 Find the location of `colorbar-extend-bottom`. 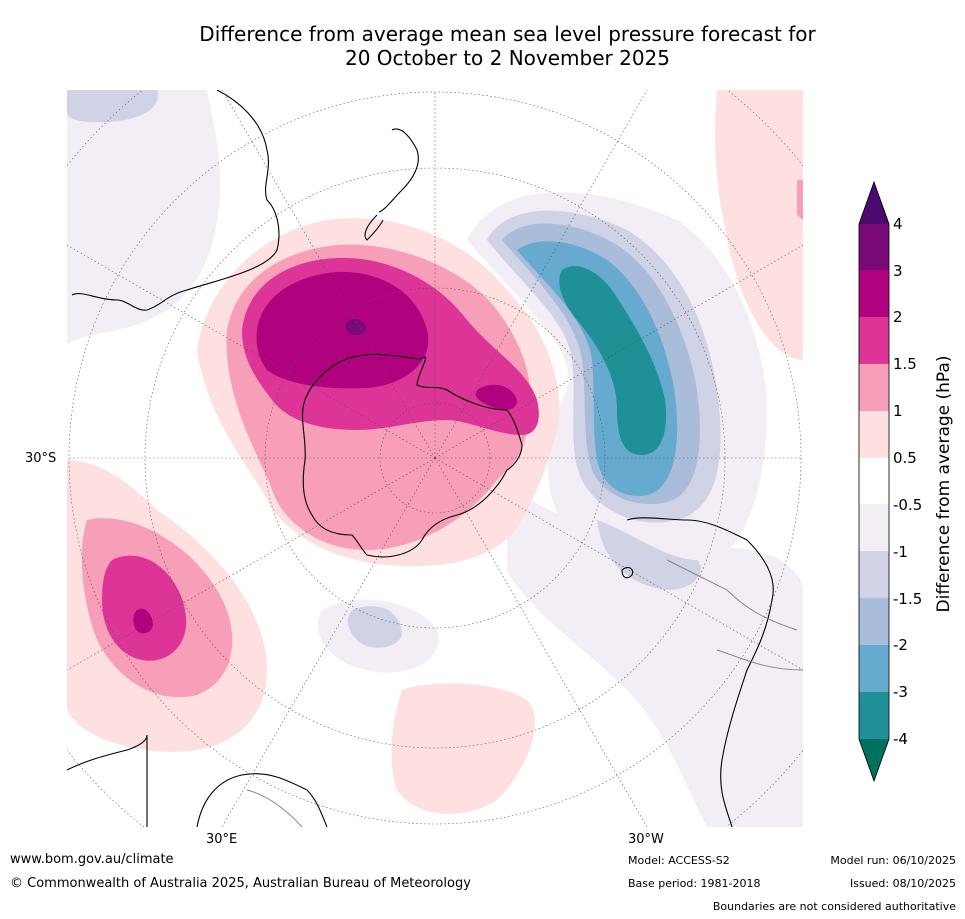

colorbar-extend-bottom is located at coordinates (874, 760).